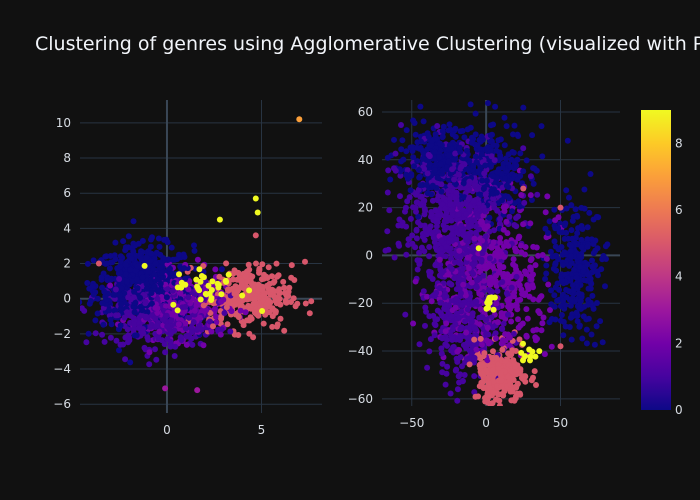 The image size is (700, 500). Describe the element at coordinates (679, 343) in the screenshot. I see `colorbar-tick-label: 2` at that location.